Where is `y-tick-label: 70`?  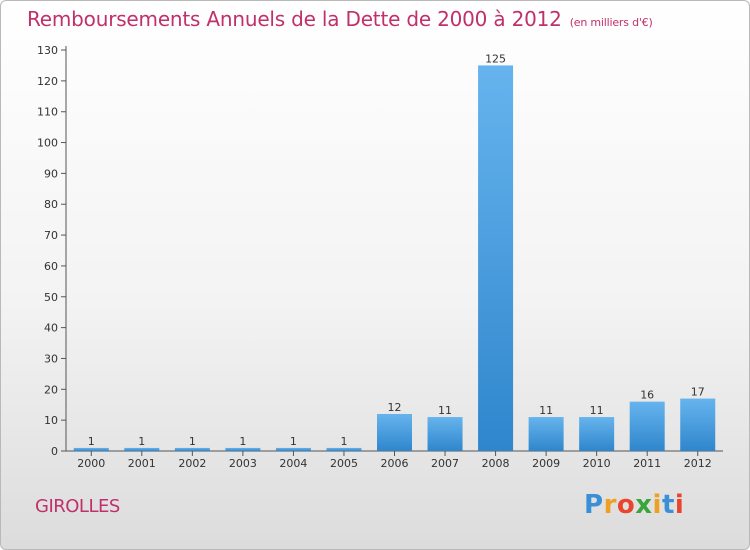 y-tick-label: 70 is located at coordinates (51, 235).